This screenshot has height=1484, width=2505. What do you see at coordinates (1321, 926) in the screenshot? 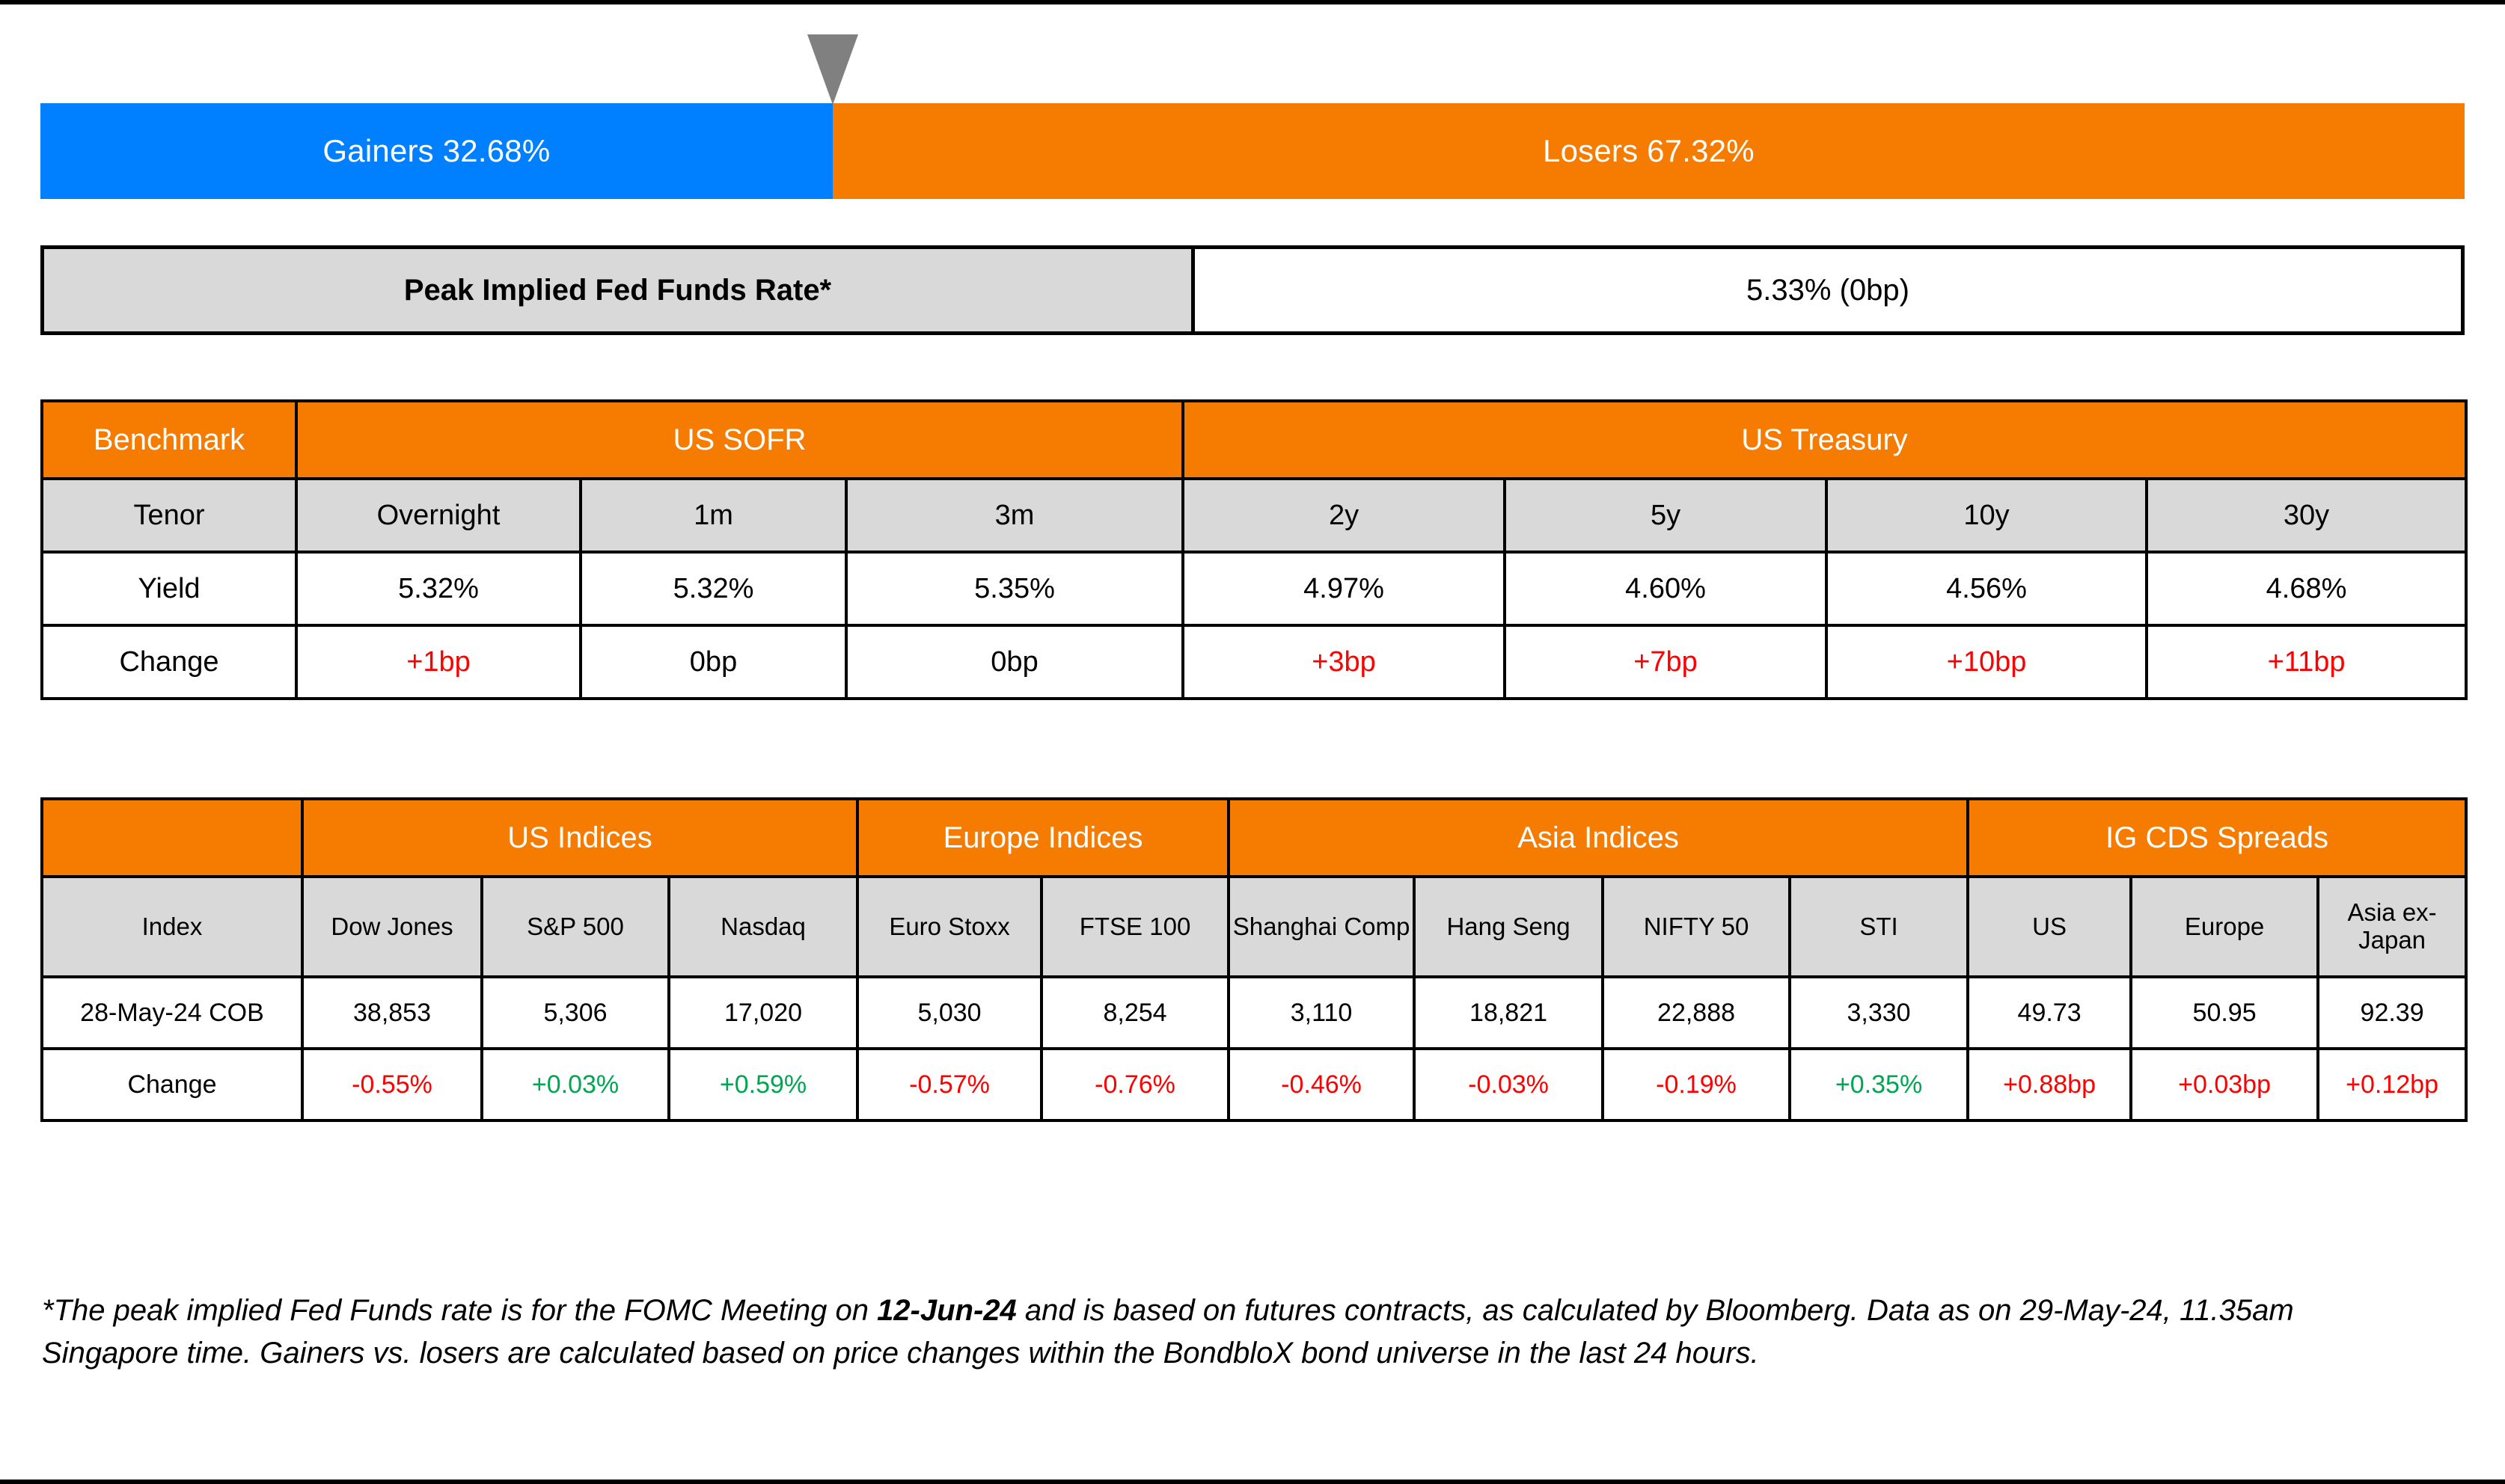
I see `index-header-5: Shanghai Comp` at bounding box center [1321, 926].